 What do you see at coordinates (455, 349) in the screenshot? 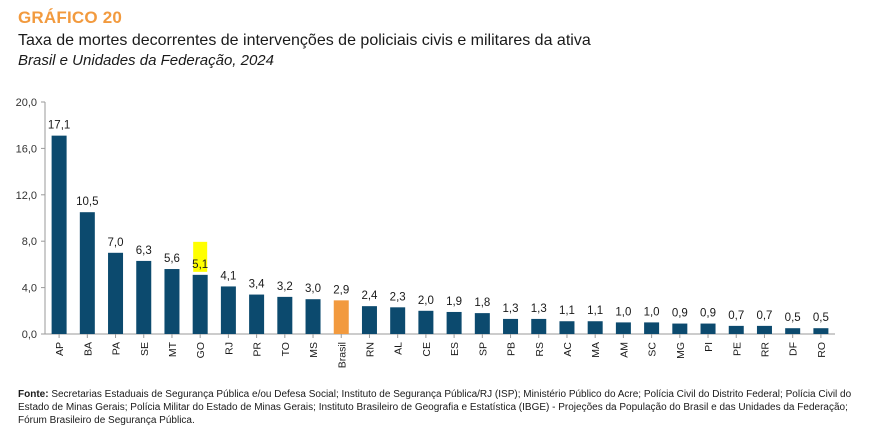
I see `category-label: ES` at bounding box center [455, 349].